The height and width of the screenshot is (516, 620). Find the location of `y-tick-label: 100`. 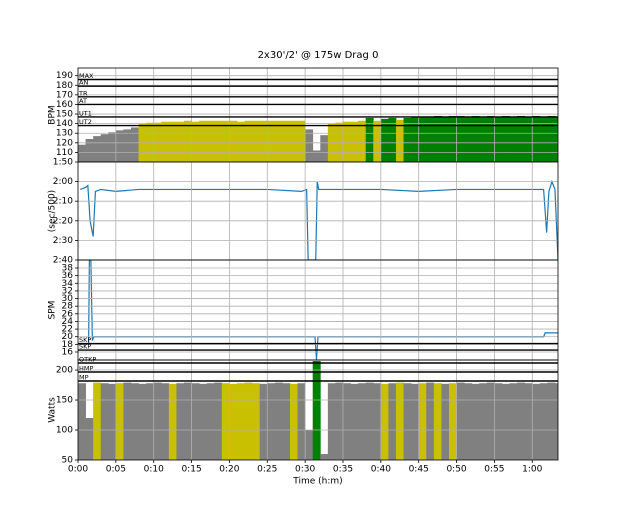

y-tick-label: 100 is located at coordinates (64, 431).